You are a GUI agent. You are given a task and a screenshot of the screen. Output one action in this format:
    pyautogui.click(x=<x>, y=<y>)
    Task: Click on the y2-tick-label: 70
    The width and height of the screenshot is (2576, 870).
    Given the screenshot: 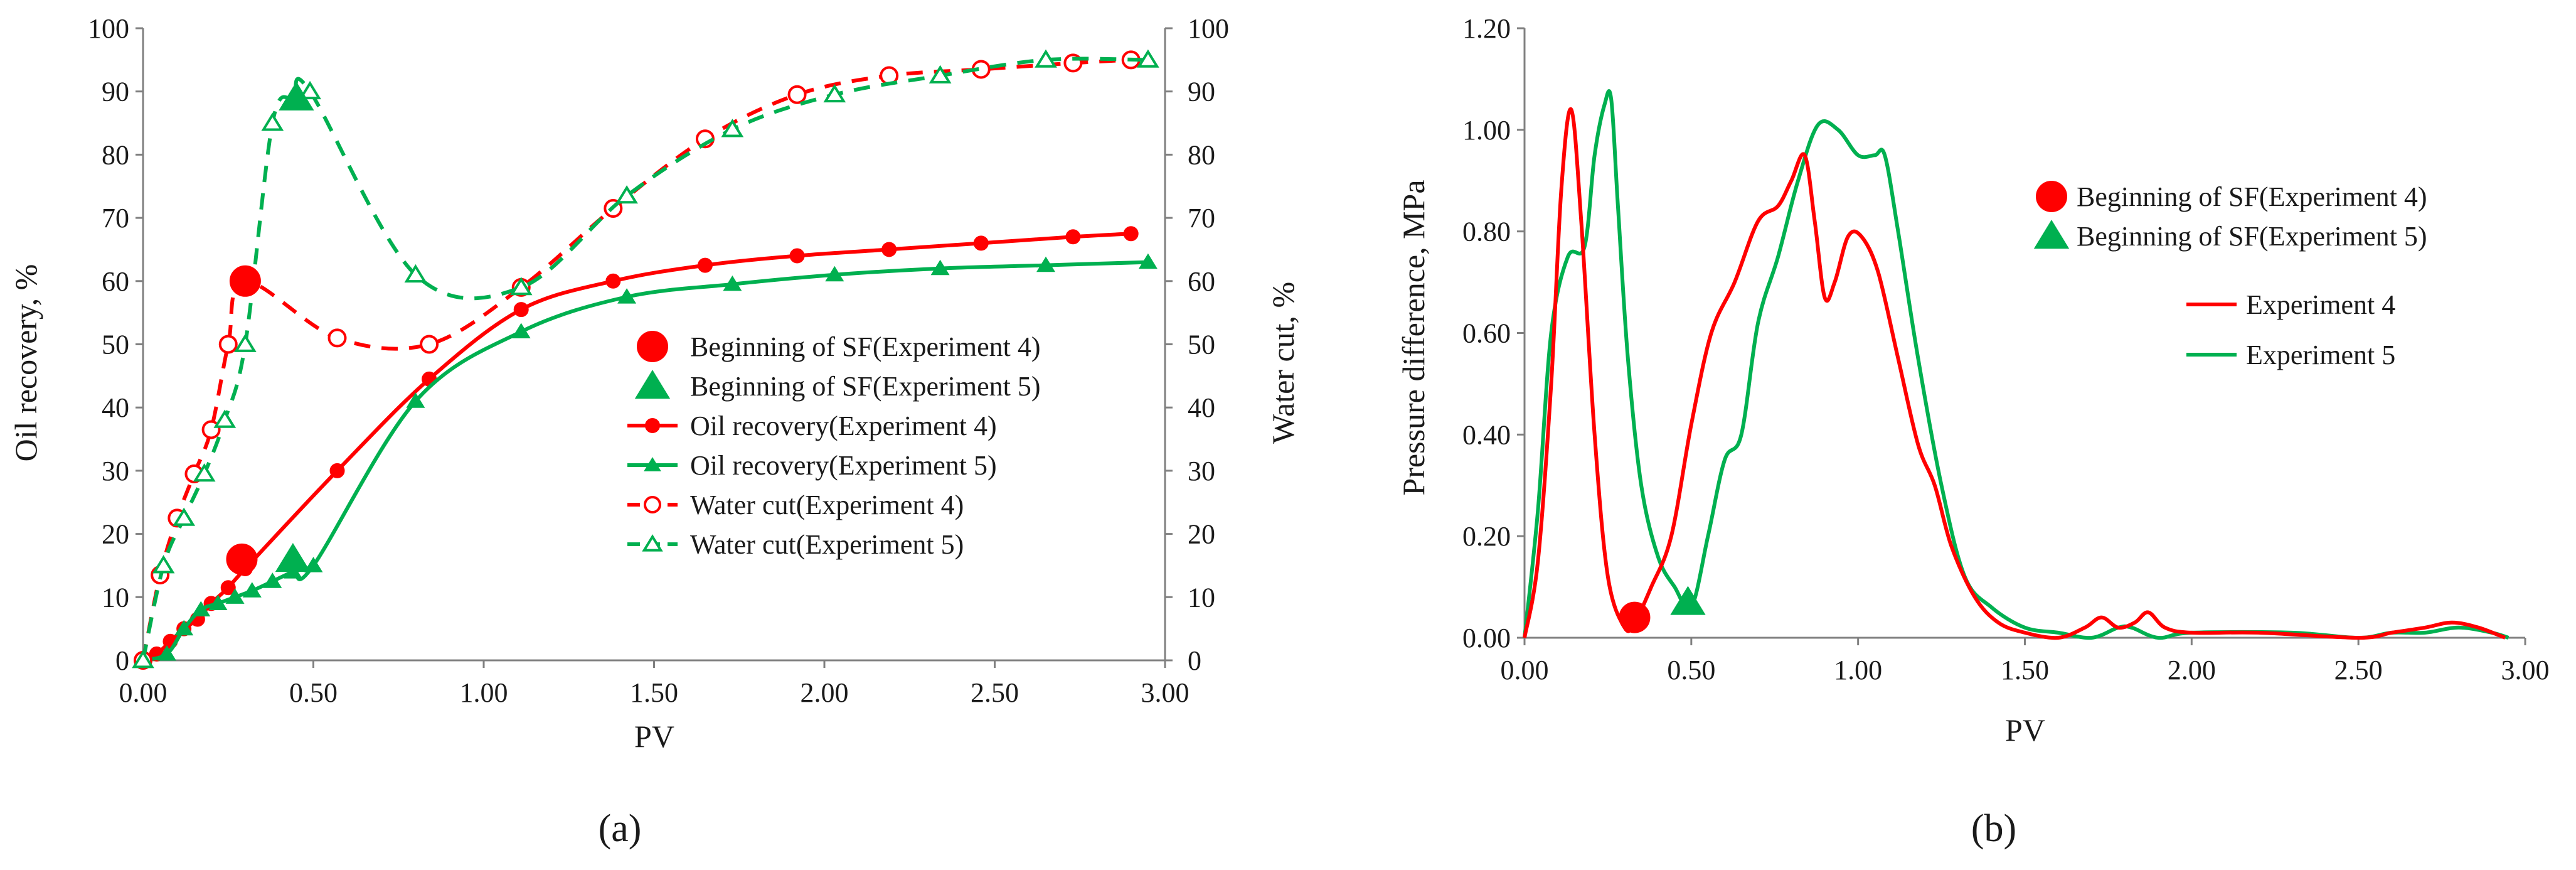 What is the action you would take?
    pyautogui.click(x=1202, y=218)
    